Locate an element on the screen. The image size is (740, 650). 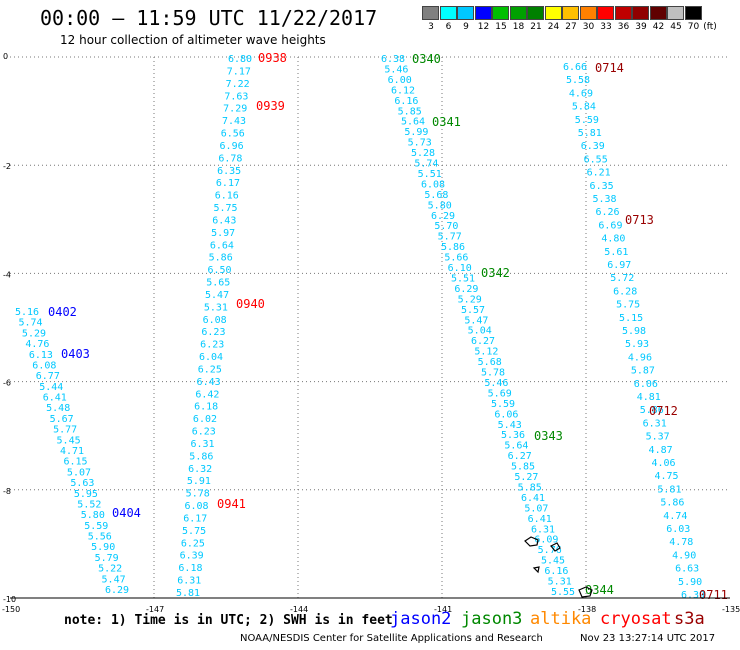
wave-height-value: 4.87 is located at coordinates (661, 450).